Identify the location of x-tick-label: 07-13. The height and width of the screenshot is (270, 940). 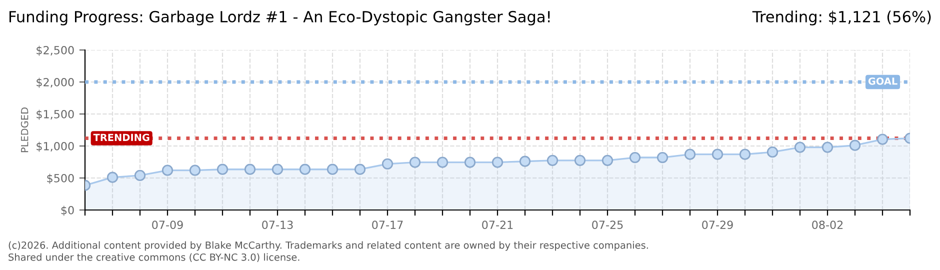
(277, 225).